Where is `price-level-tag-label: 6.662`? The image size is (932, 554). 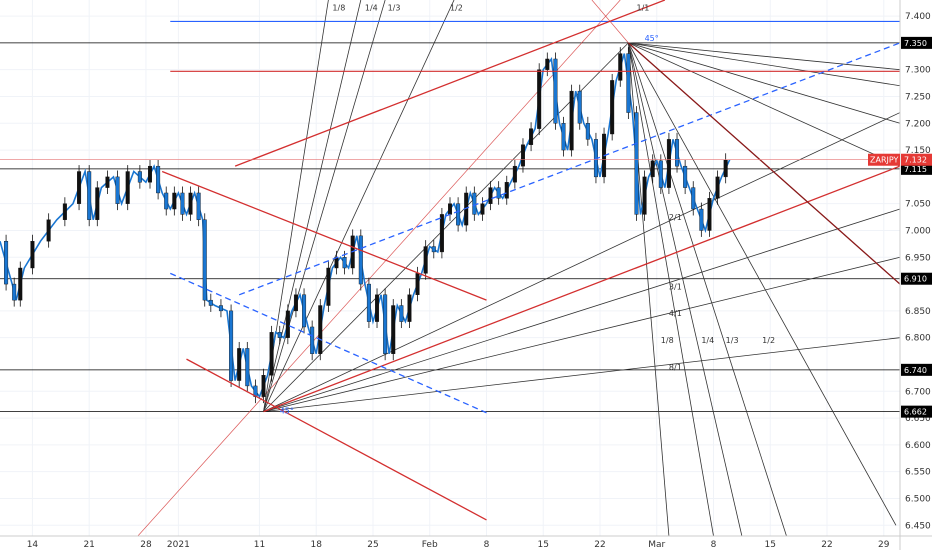
price-level-tag-label: 6.662 is located at coordinates (915, 412).